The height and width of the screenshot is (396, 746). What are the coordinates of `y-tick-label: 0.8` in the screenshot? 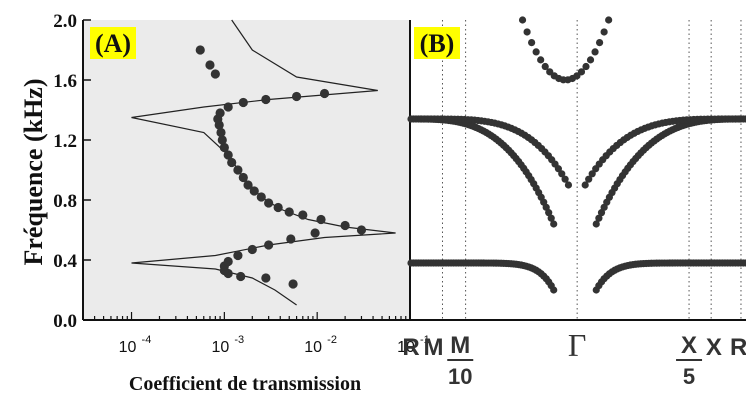 It's located at (65, 201).